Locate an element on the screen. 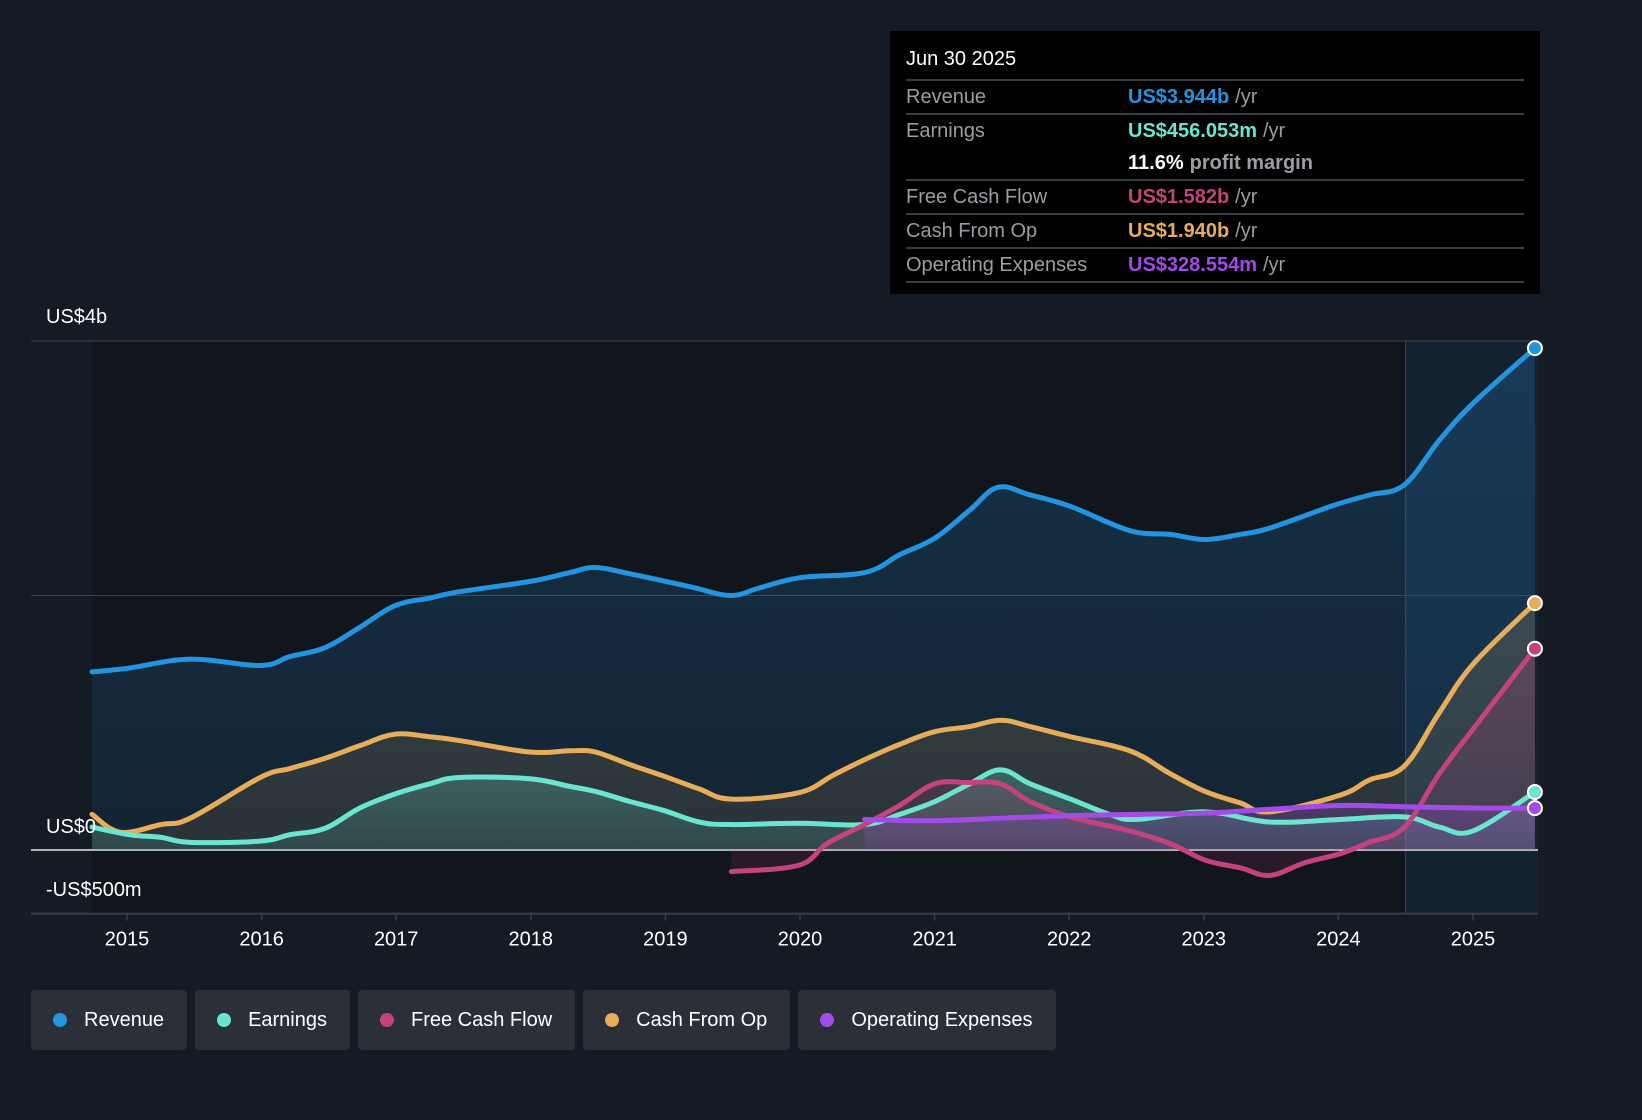 The width and height of the screenshot is (1642, 1120). tooltip-row-profit-margin: 11.6% profit margin is located at coordinates (1215, 164).